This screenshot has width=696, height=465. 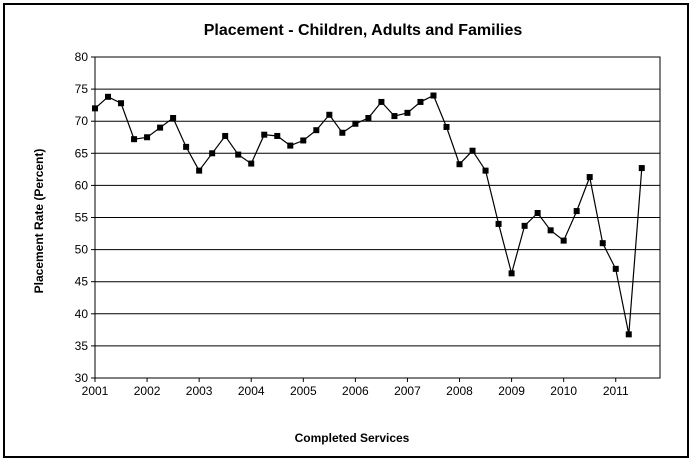 I want to click on x-tick-label: 2009, so click(x=511, y=391).